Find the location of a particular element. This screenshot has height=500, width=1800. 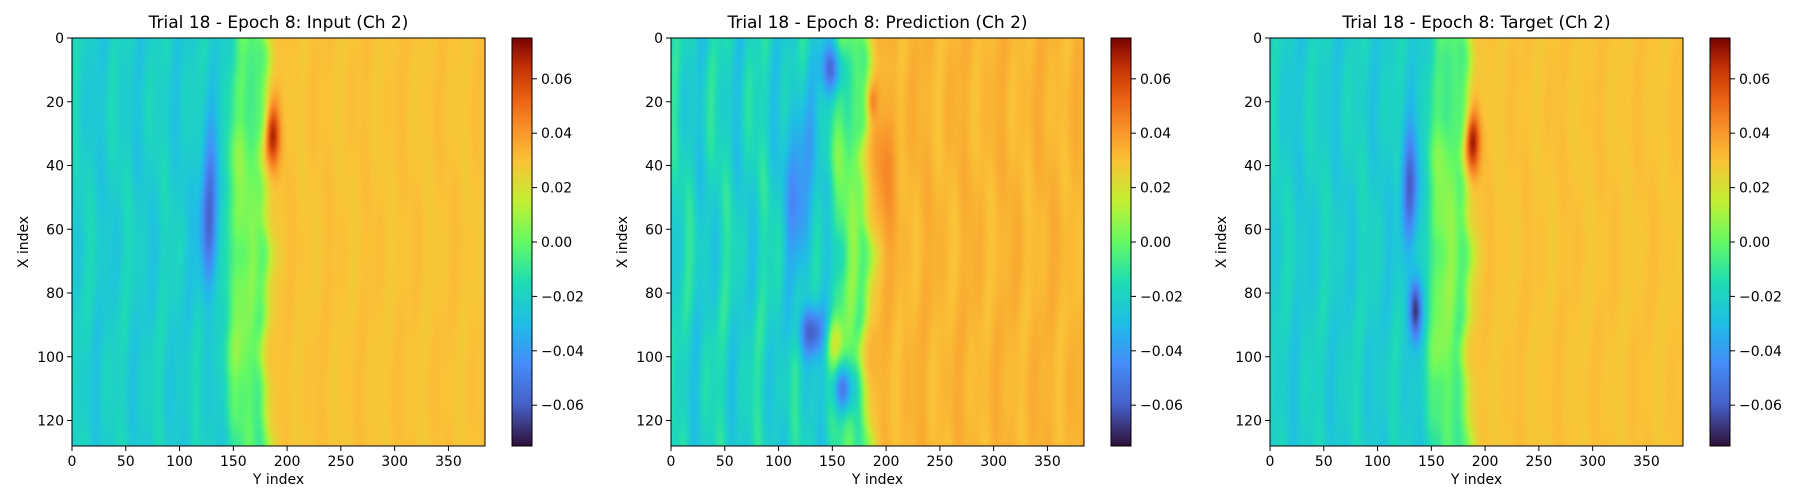

chart-title: Trial 18 - Epoch 8: Target (Ch 2) is located at coordinates (1475, 23).